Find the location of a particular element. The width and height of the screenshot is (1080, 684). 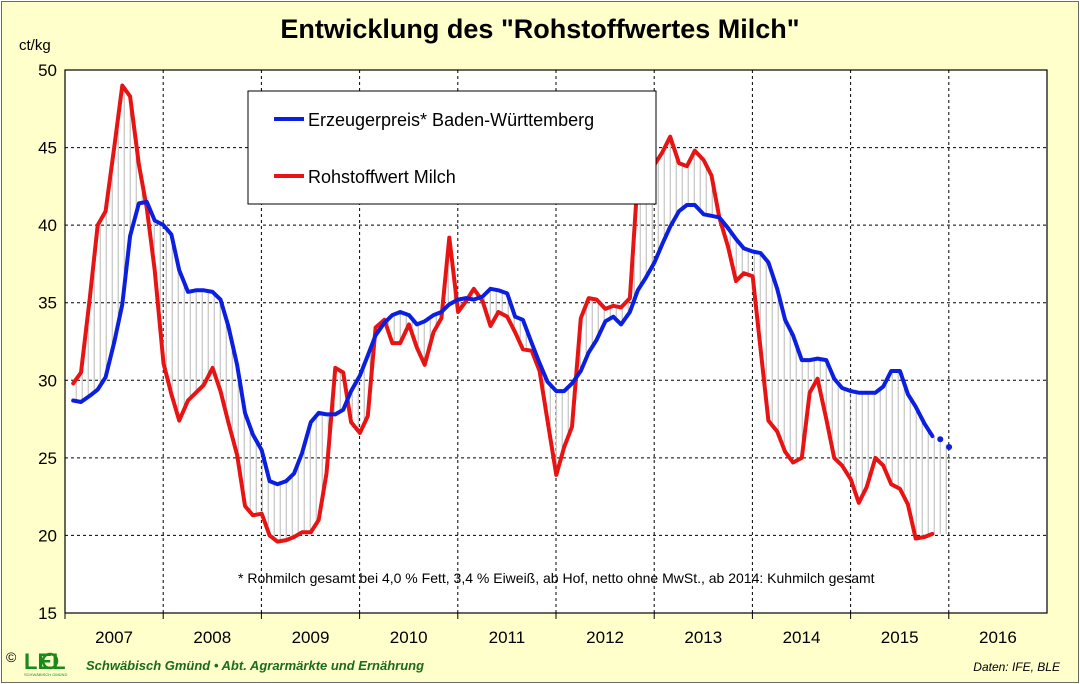

y-tick-label: 50 is located at coordinates (47, 70).